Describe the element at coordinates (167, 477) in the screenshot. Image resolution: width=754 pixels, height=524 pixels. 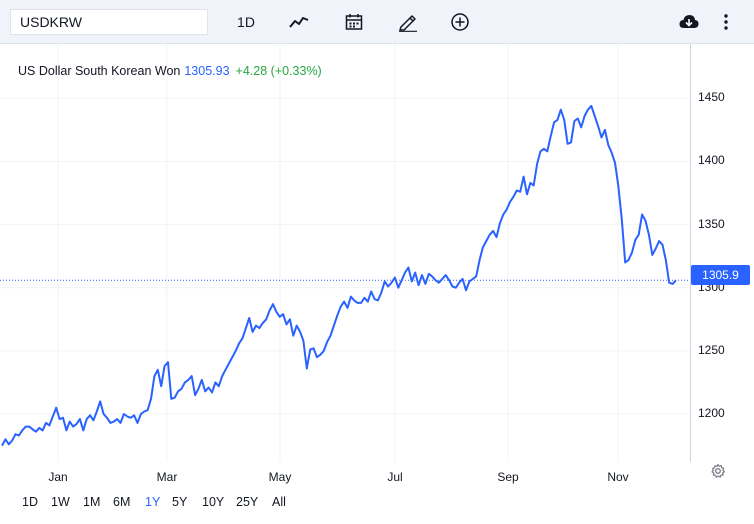
I see `x-tick-label: Mar` at that location.